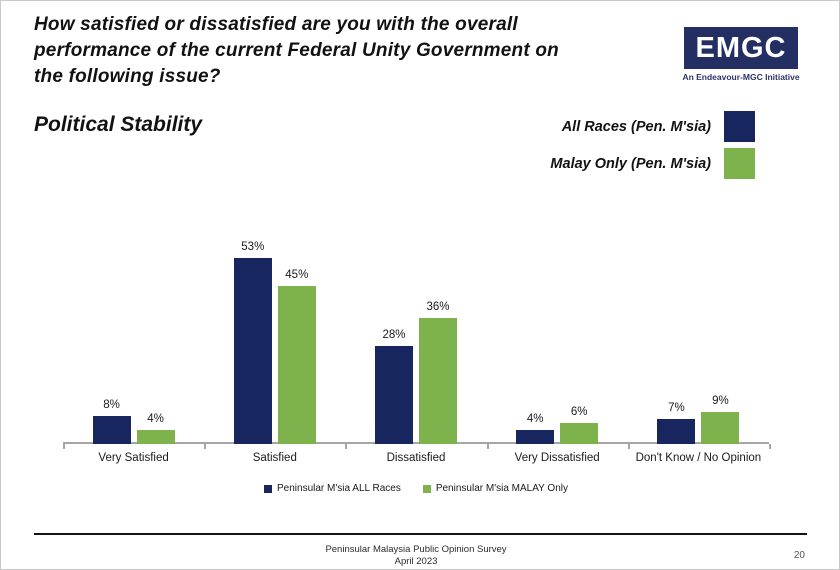  I want to click on emgc-logo-tagline: An Endeavour-MGC Initiative, so click(741, 77).